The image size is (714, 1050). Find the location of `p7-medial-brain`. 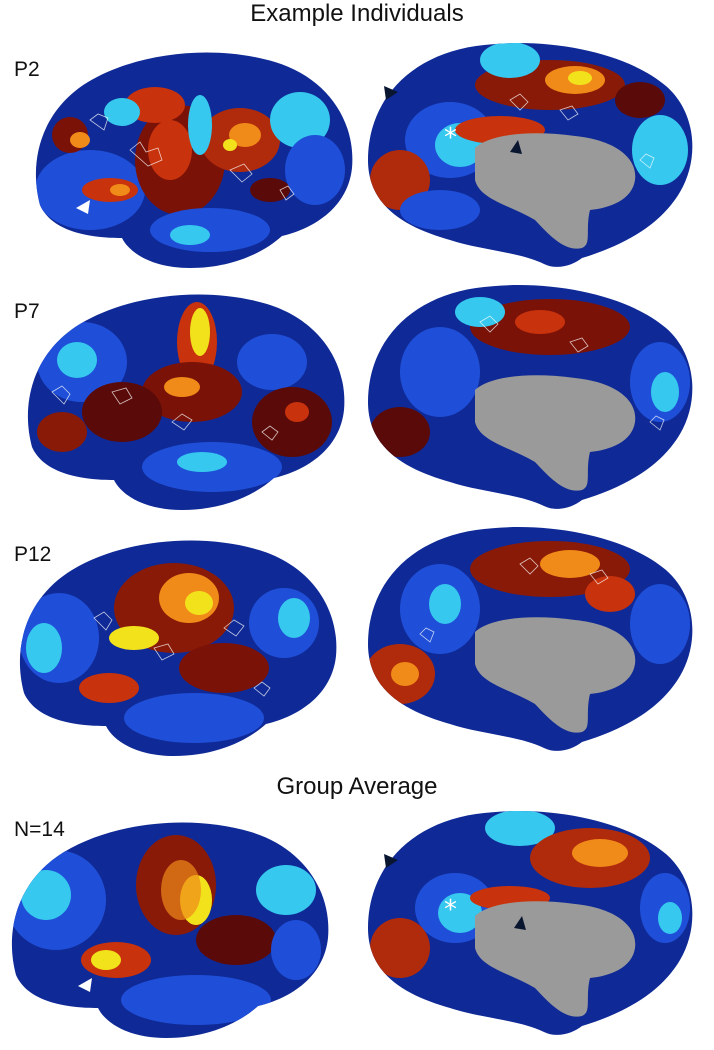

p7-medial-brain is located at coordinates (530, 399).